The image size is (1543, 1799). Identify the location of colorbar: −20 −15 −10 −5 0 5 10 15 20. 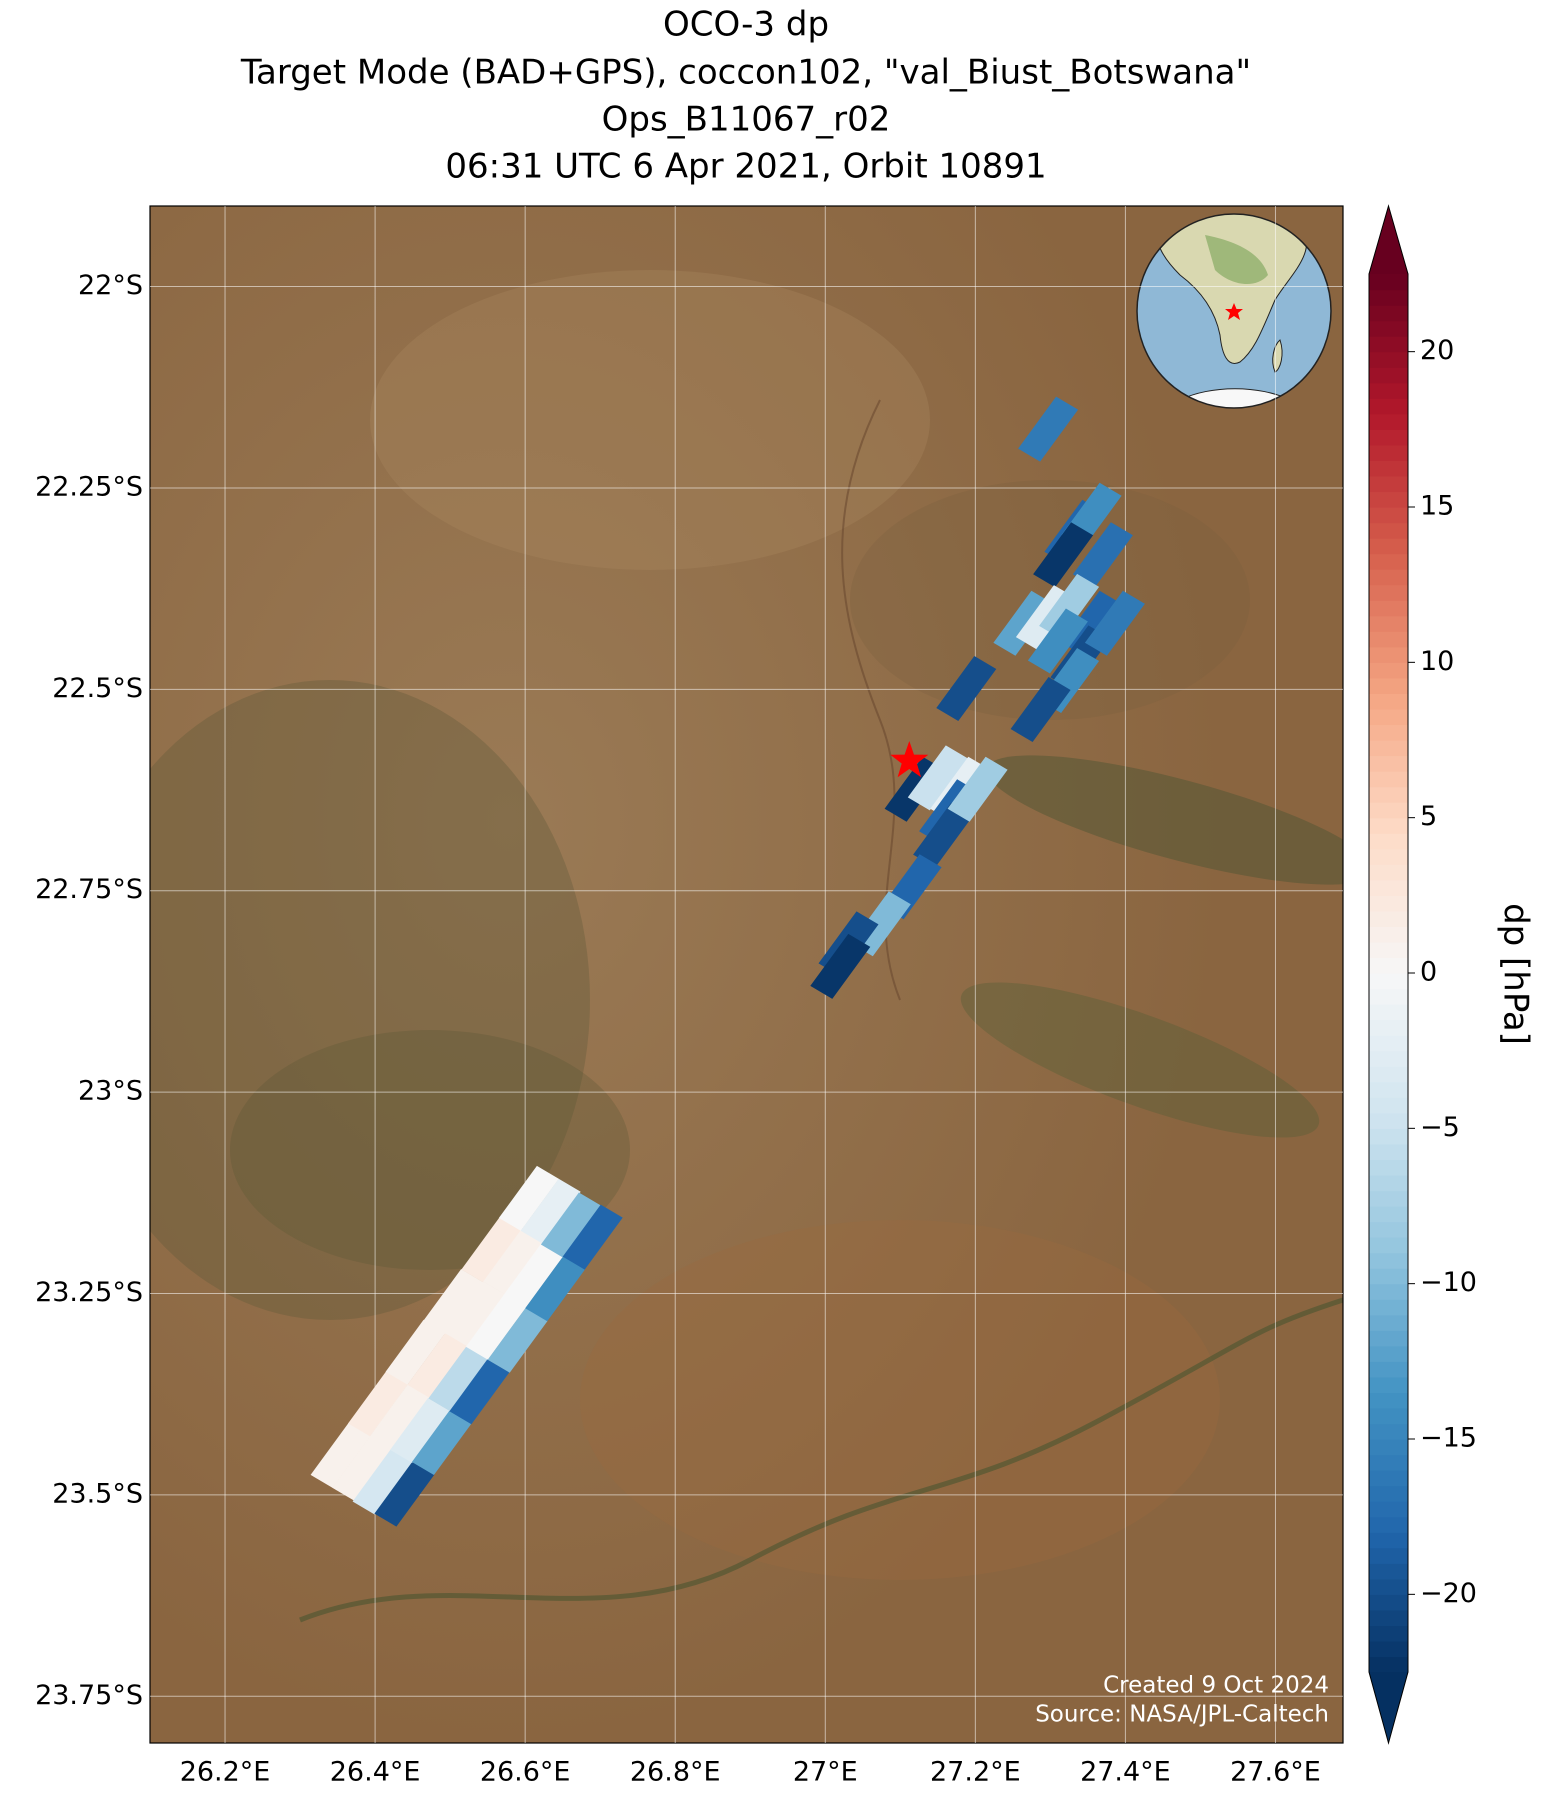
(1422, 974).